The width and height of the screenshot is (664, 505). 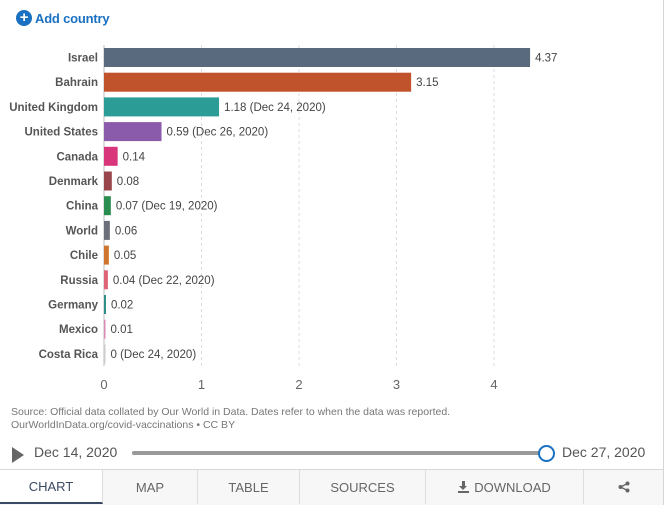 What do you see at coordinates (53, 108) in the screenshot?
I see `category-label: United Kingdom` at bounding box center [53, 108].